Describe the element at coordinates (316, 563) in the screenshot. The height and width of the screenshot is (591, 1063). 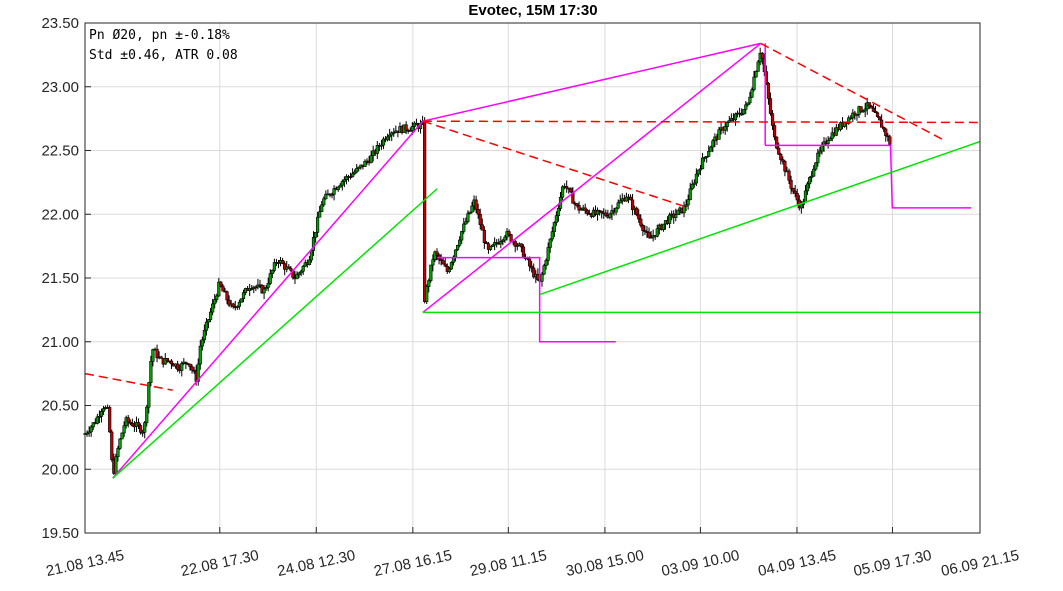
I see `x-tick-label: 24.08 12.30` at that location.